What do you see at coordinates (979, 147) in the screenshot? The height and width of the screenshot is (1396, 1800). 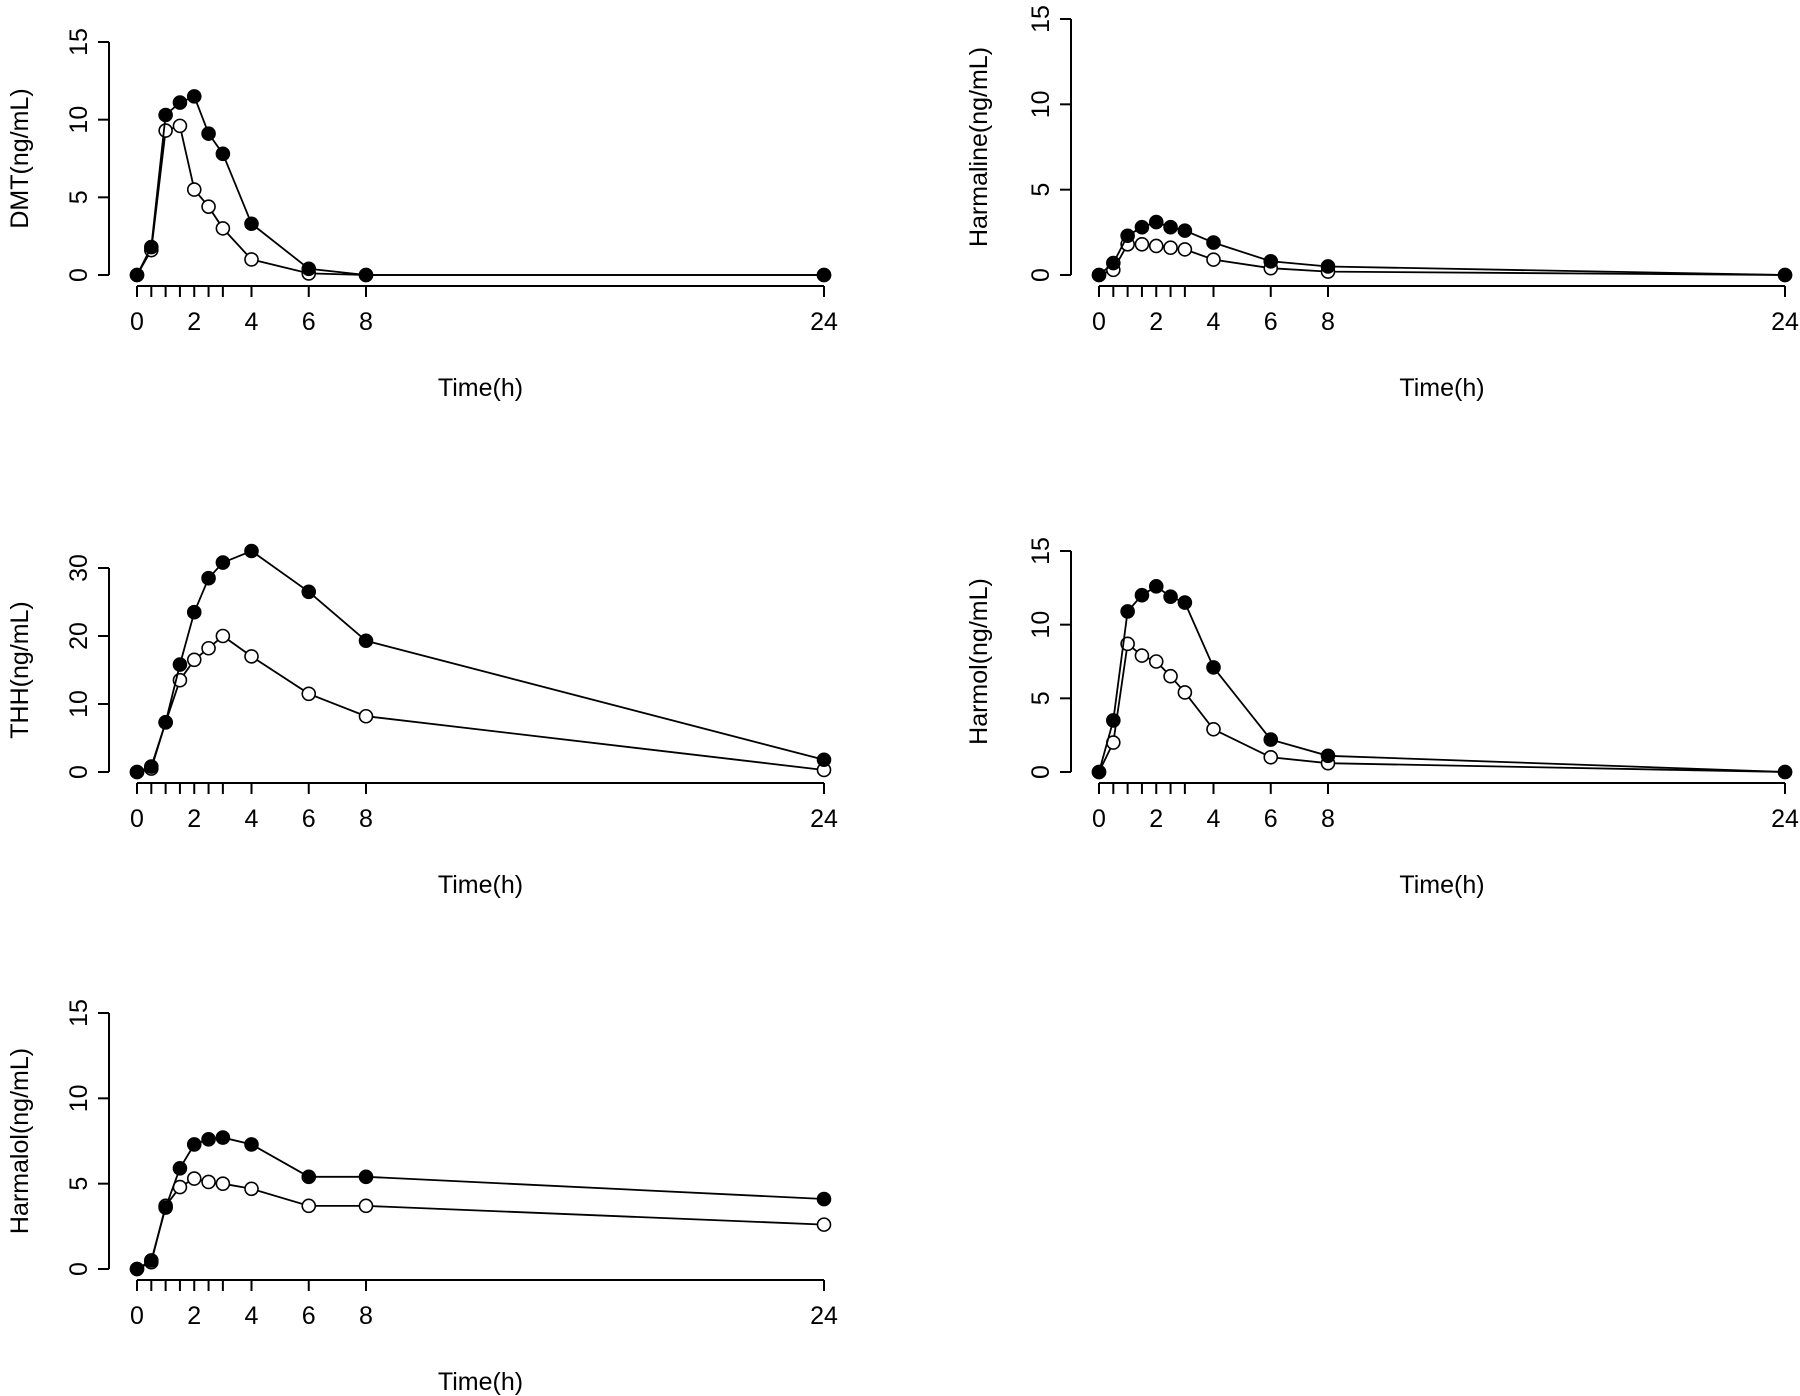 I see `y-axis-title: Harmaline(ng/mL)` at bounding box center [979, 147].